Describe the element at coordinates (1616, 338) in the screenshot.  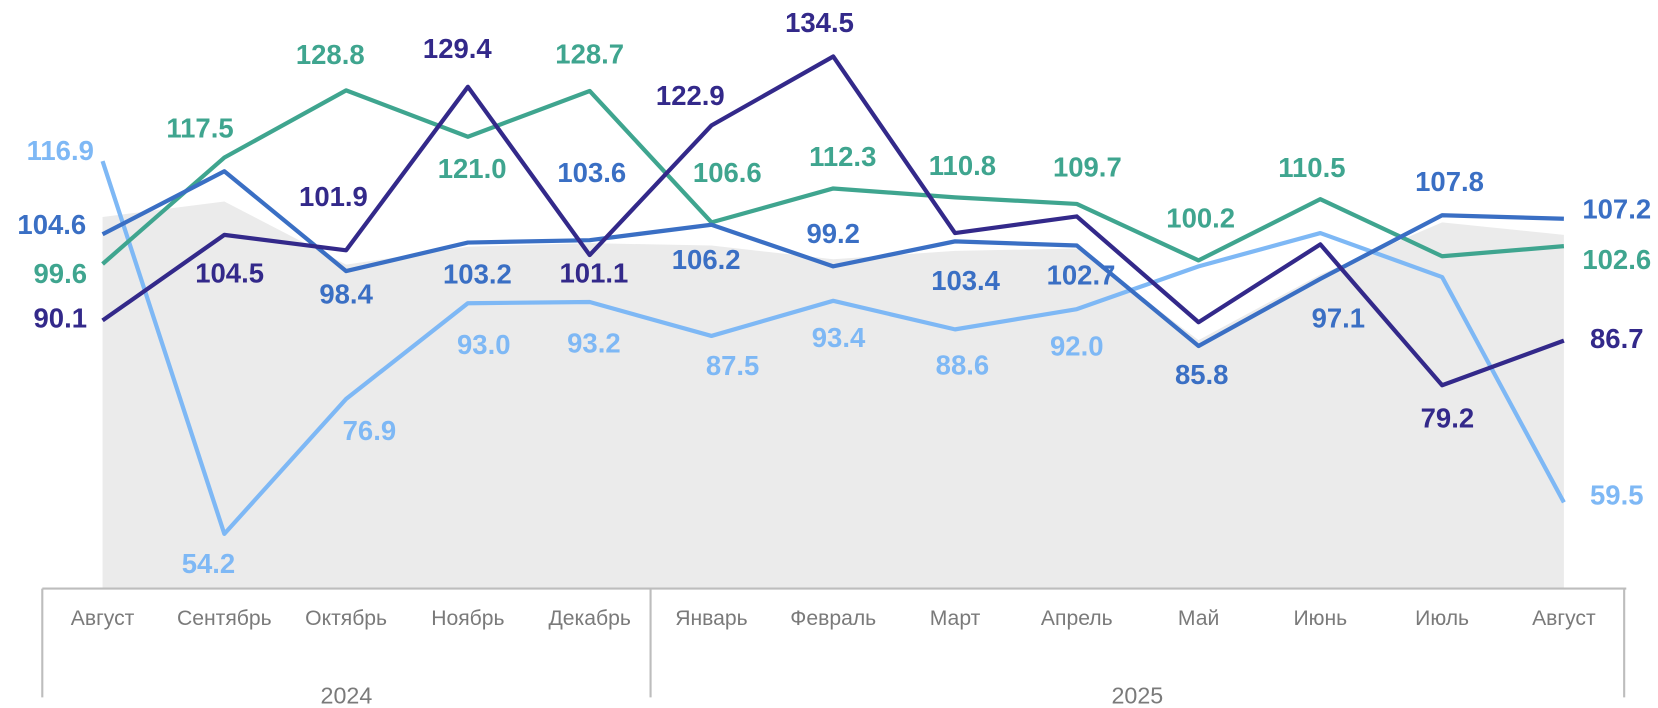
I see `data-label: 86.7` at that location.